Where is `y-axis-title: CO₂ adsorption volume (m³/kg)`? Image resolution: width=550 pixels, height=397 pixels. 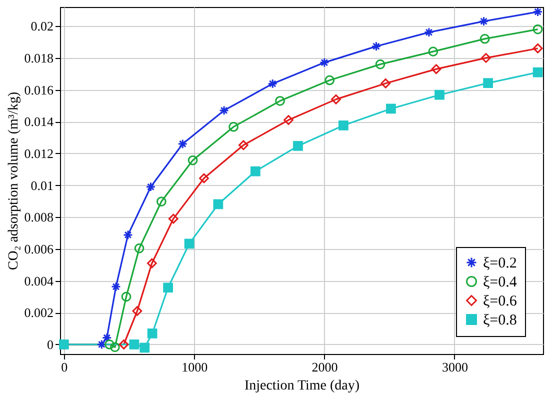 y-axis-title: CO₂ adsorption volume (m³/kg) is located at coordinates (14, 181).